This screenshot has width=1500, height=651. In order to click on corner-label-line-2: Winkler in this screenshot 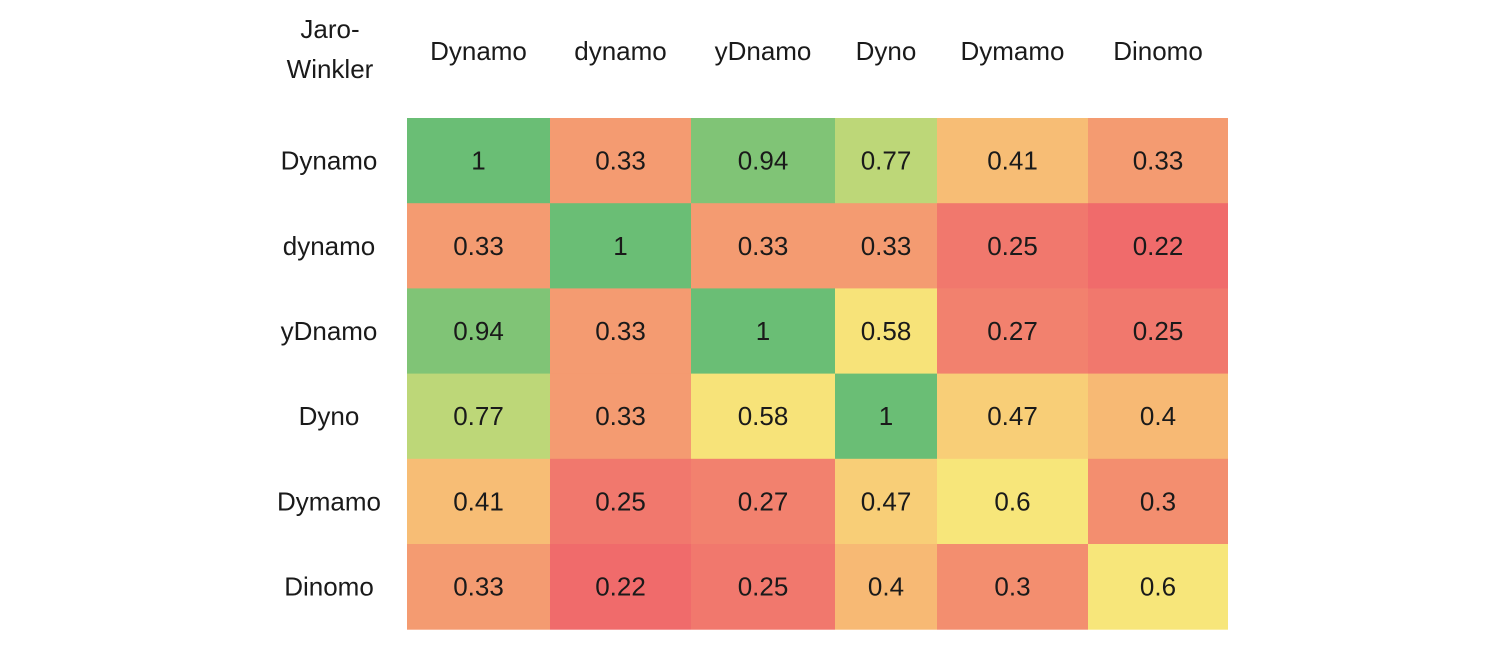, I will do `click(330, 69)`.